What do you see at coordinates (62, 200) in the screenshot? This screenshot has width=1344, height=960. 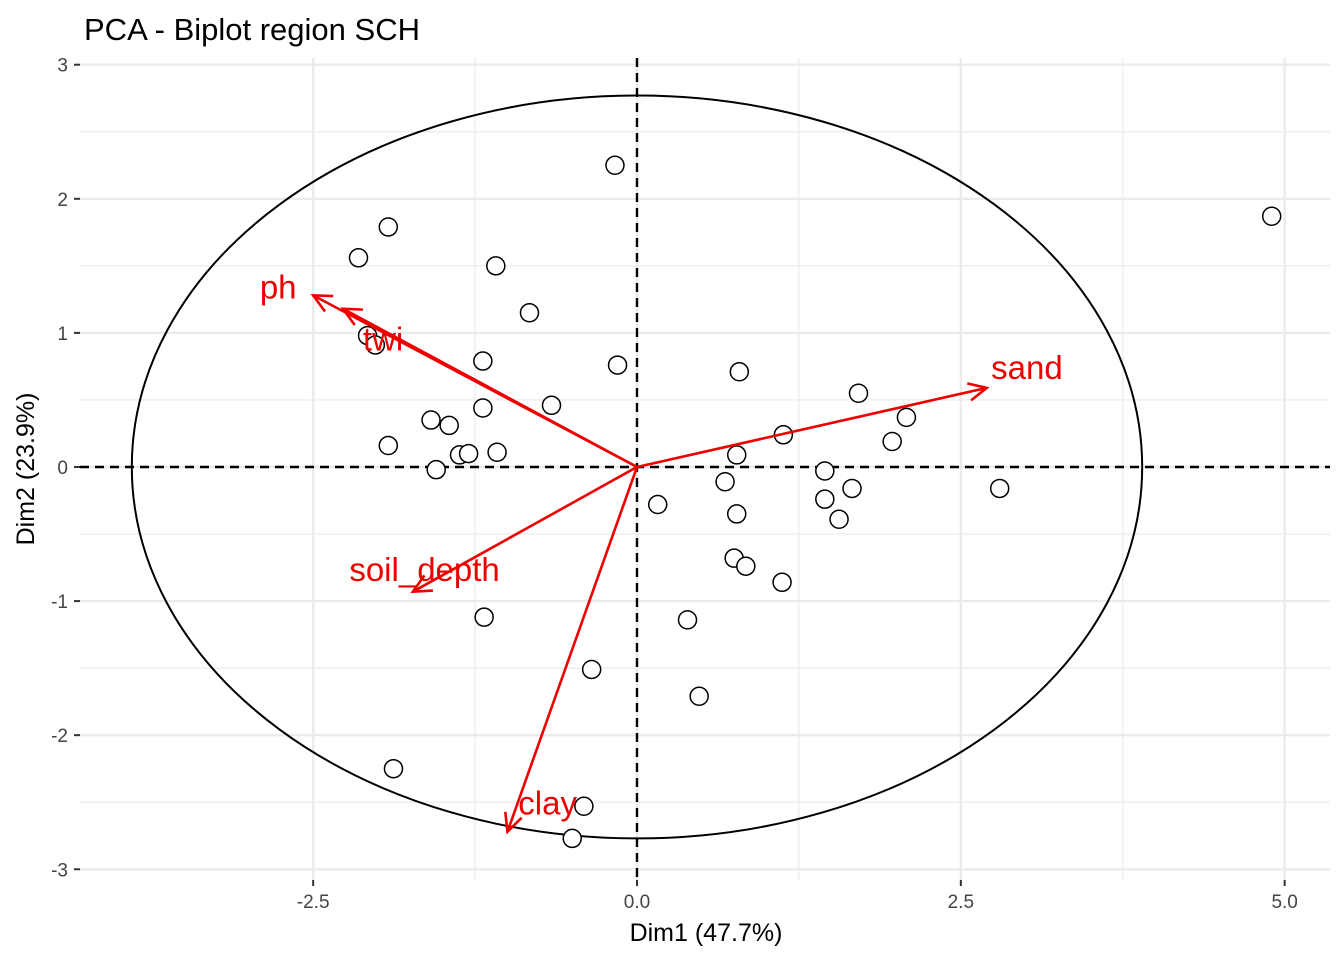 I see `y-tick-label: 2` at bounding box center [62, 200].